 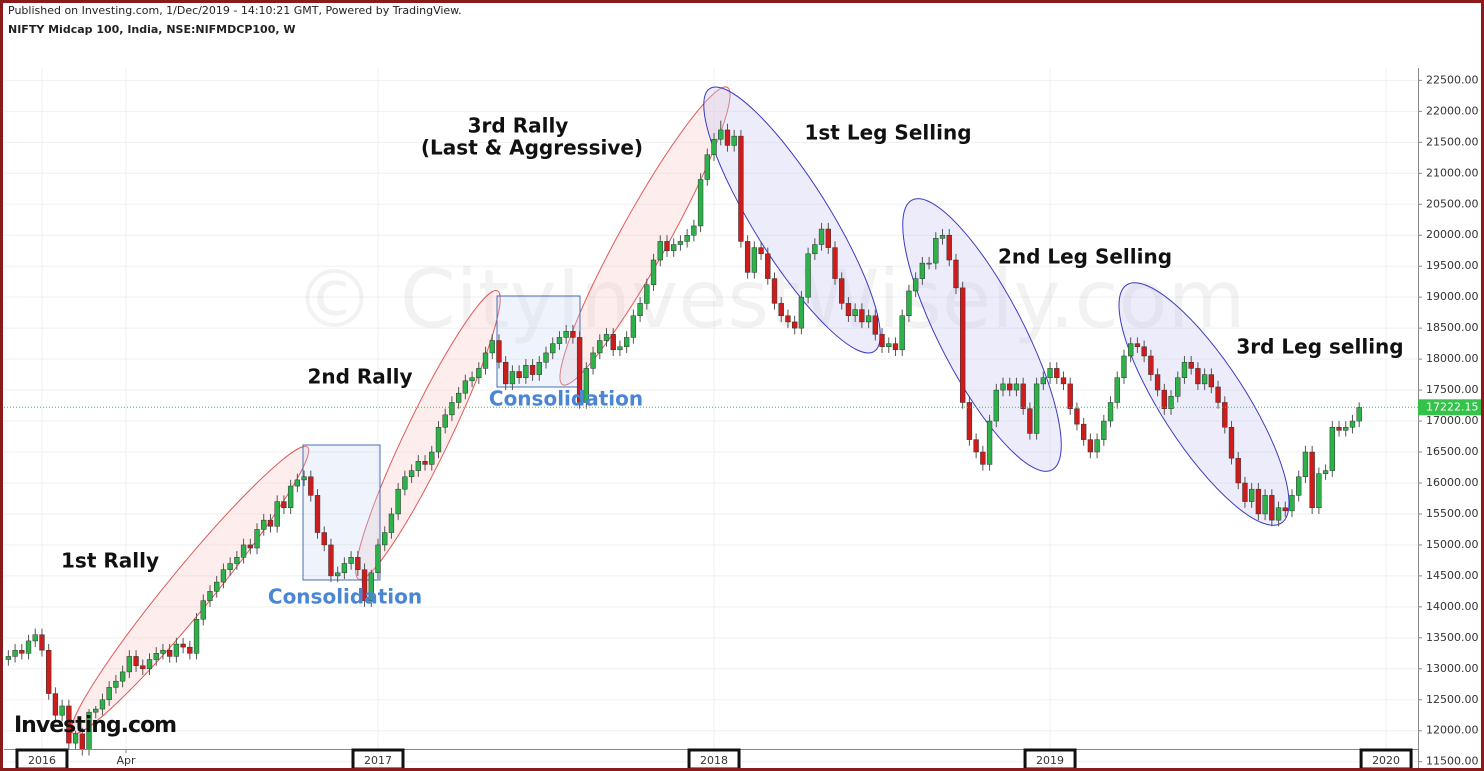 What do you see at coordinates (1452, 513) in the screenshot?
I see `y-tick-label: 15500.00` at bounding box center [1452, 513].